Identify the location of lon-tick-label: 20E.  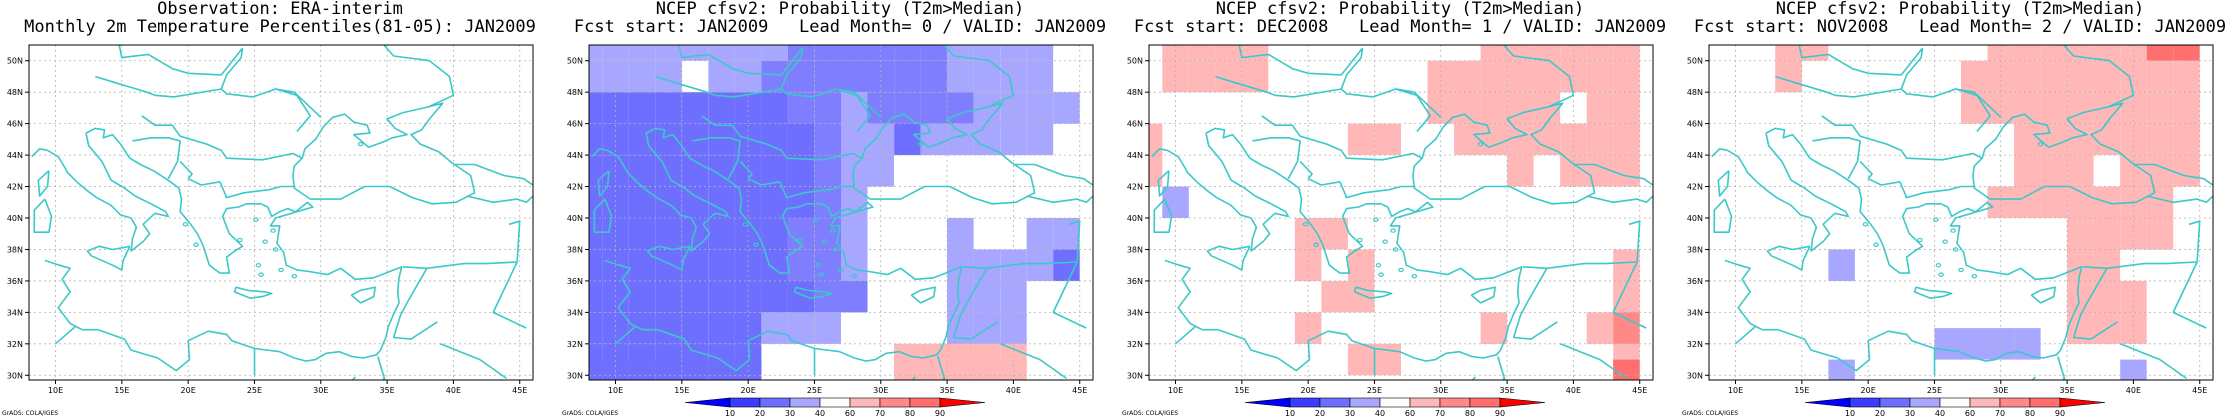
(1868, 390).